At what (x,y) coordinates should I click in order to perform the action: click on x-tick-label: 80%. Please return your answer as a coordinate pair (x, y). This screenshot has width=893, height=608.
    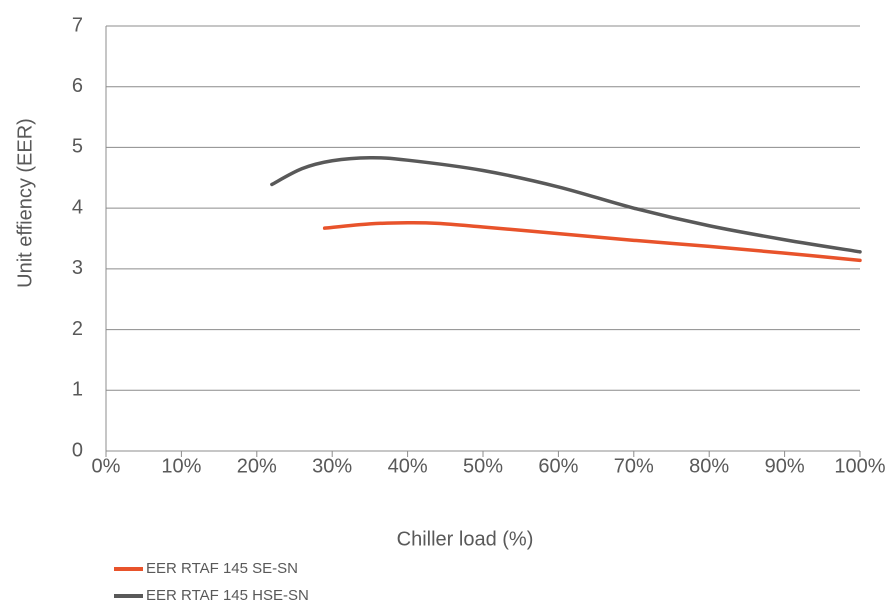
    Looking at the image, I should click on (709, 466).